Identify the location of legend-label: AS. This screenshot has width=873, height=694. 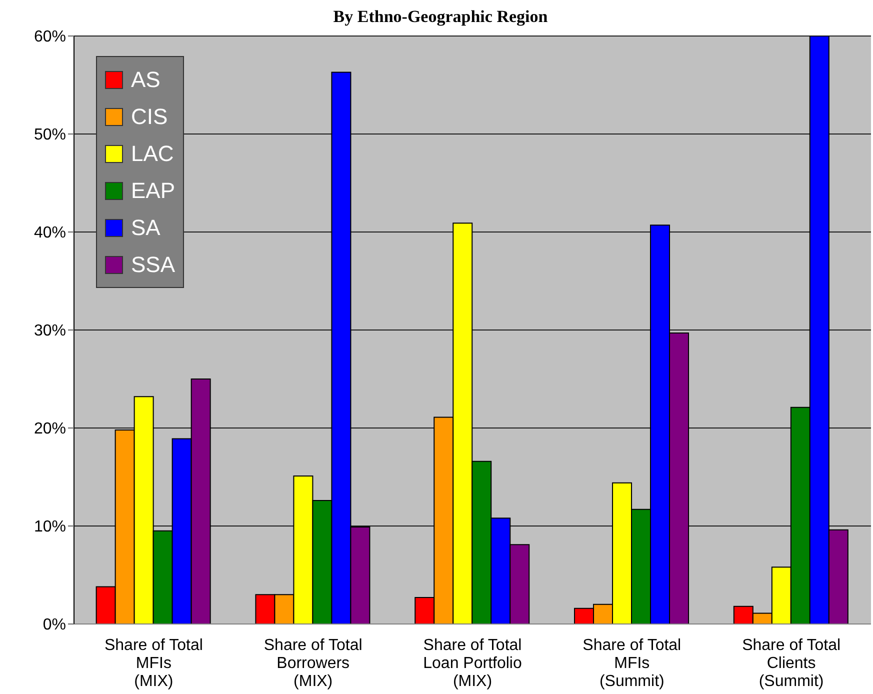
(145, 79).